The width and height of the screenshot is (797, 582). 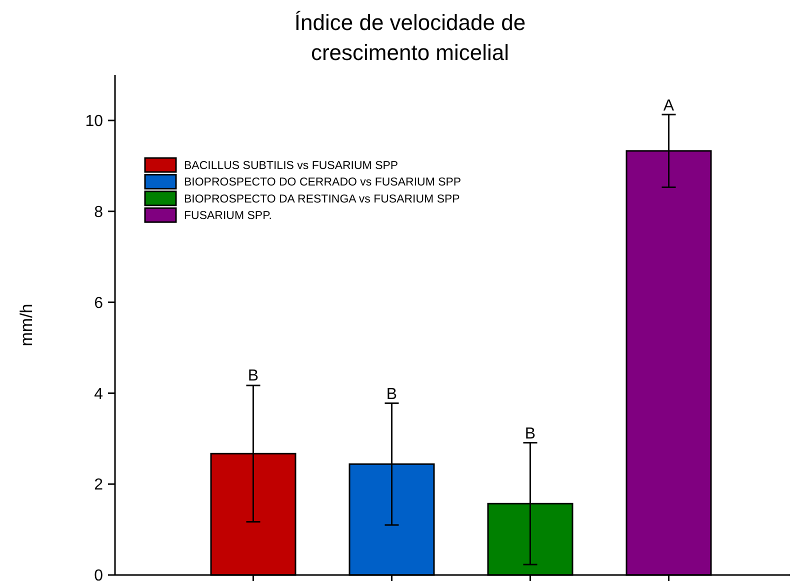 What do you see at coordinates (668, 106) in the screenshot?
I see `annotation: A` at bounding box center [668, 106].